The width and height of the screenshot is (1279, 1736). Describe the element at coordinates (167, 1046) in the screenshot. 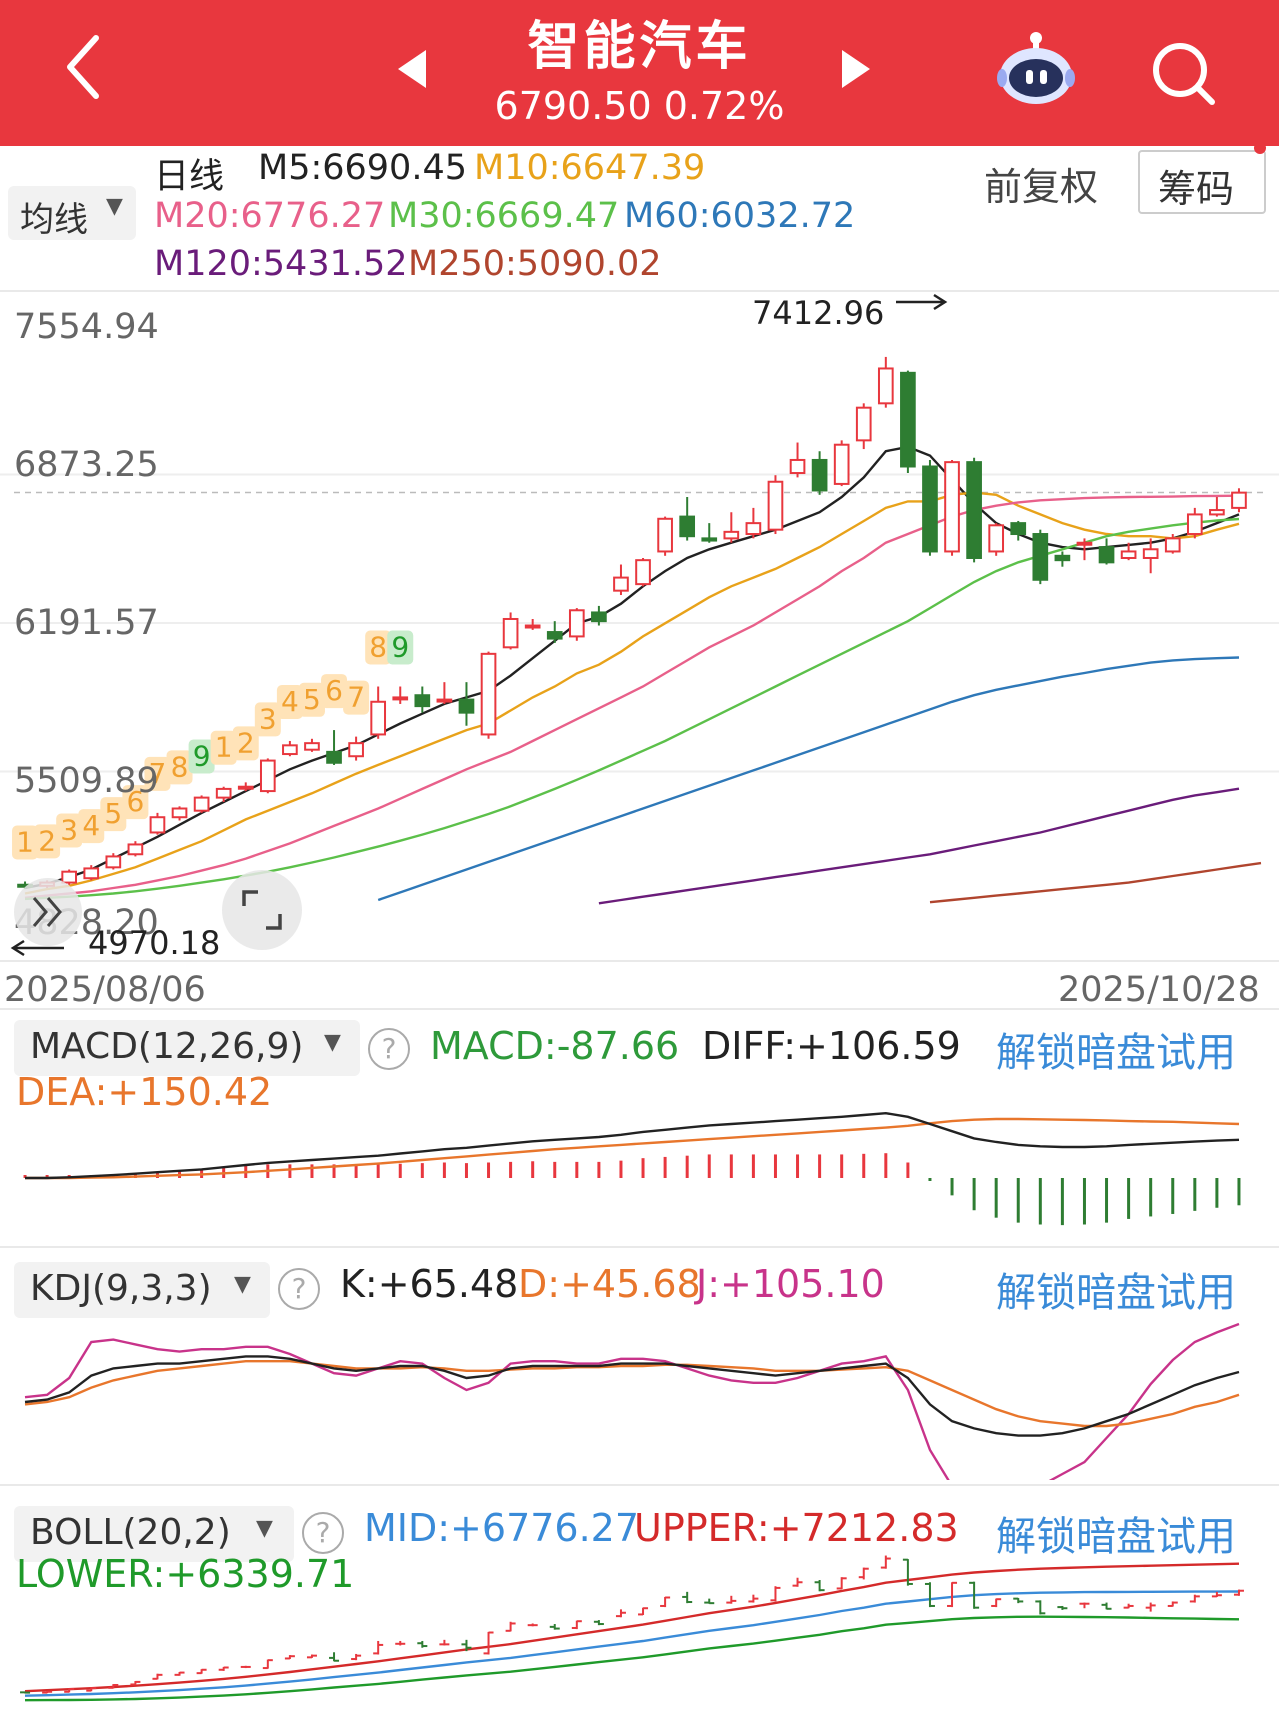

I see `macd-selector-label: MACD(12,26,9)` at that location.